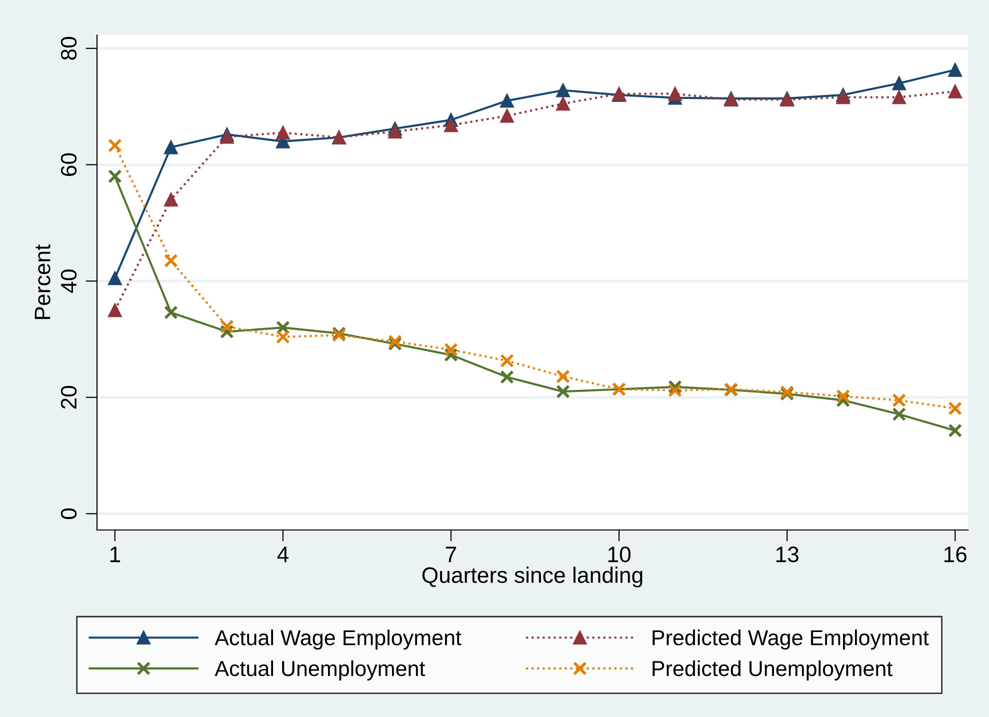  Describe the element at coordinates (619, 554) in the screenshot. I see `x-tick-label: 10` at that location.